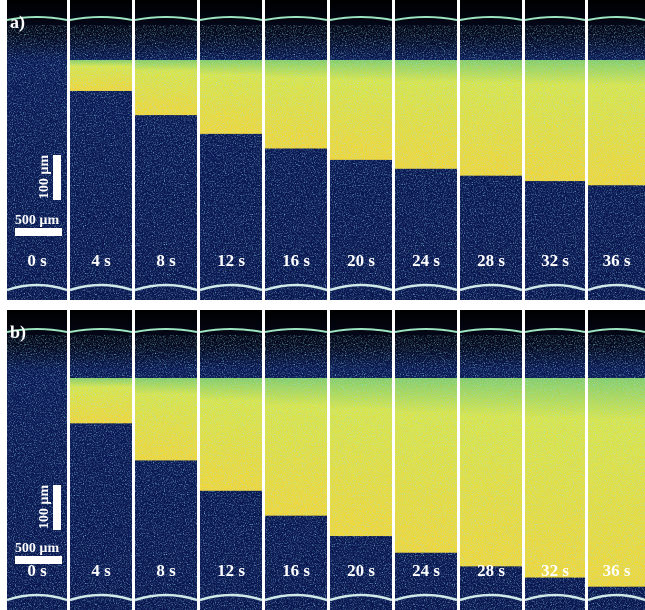 The image size is (645, 610). Describe the element at coordinates (44, 507) in the screenshot. I see `scale-vertical-label: 100 µm` at that location.